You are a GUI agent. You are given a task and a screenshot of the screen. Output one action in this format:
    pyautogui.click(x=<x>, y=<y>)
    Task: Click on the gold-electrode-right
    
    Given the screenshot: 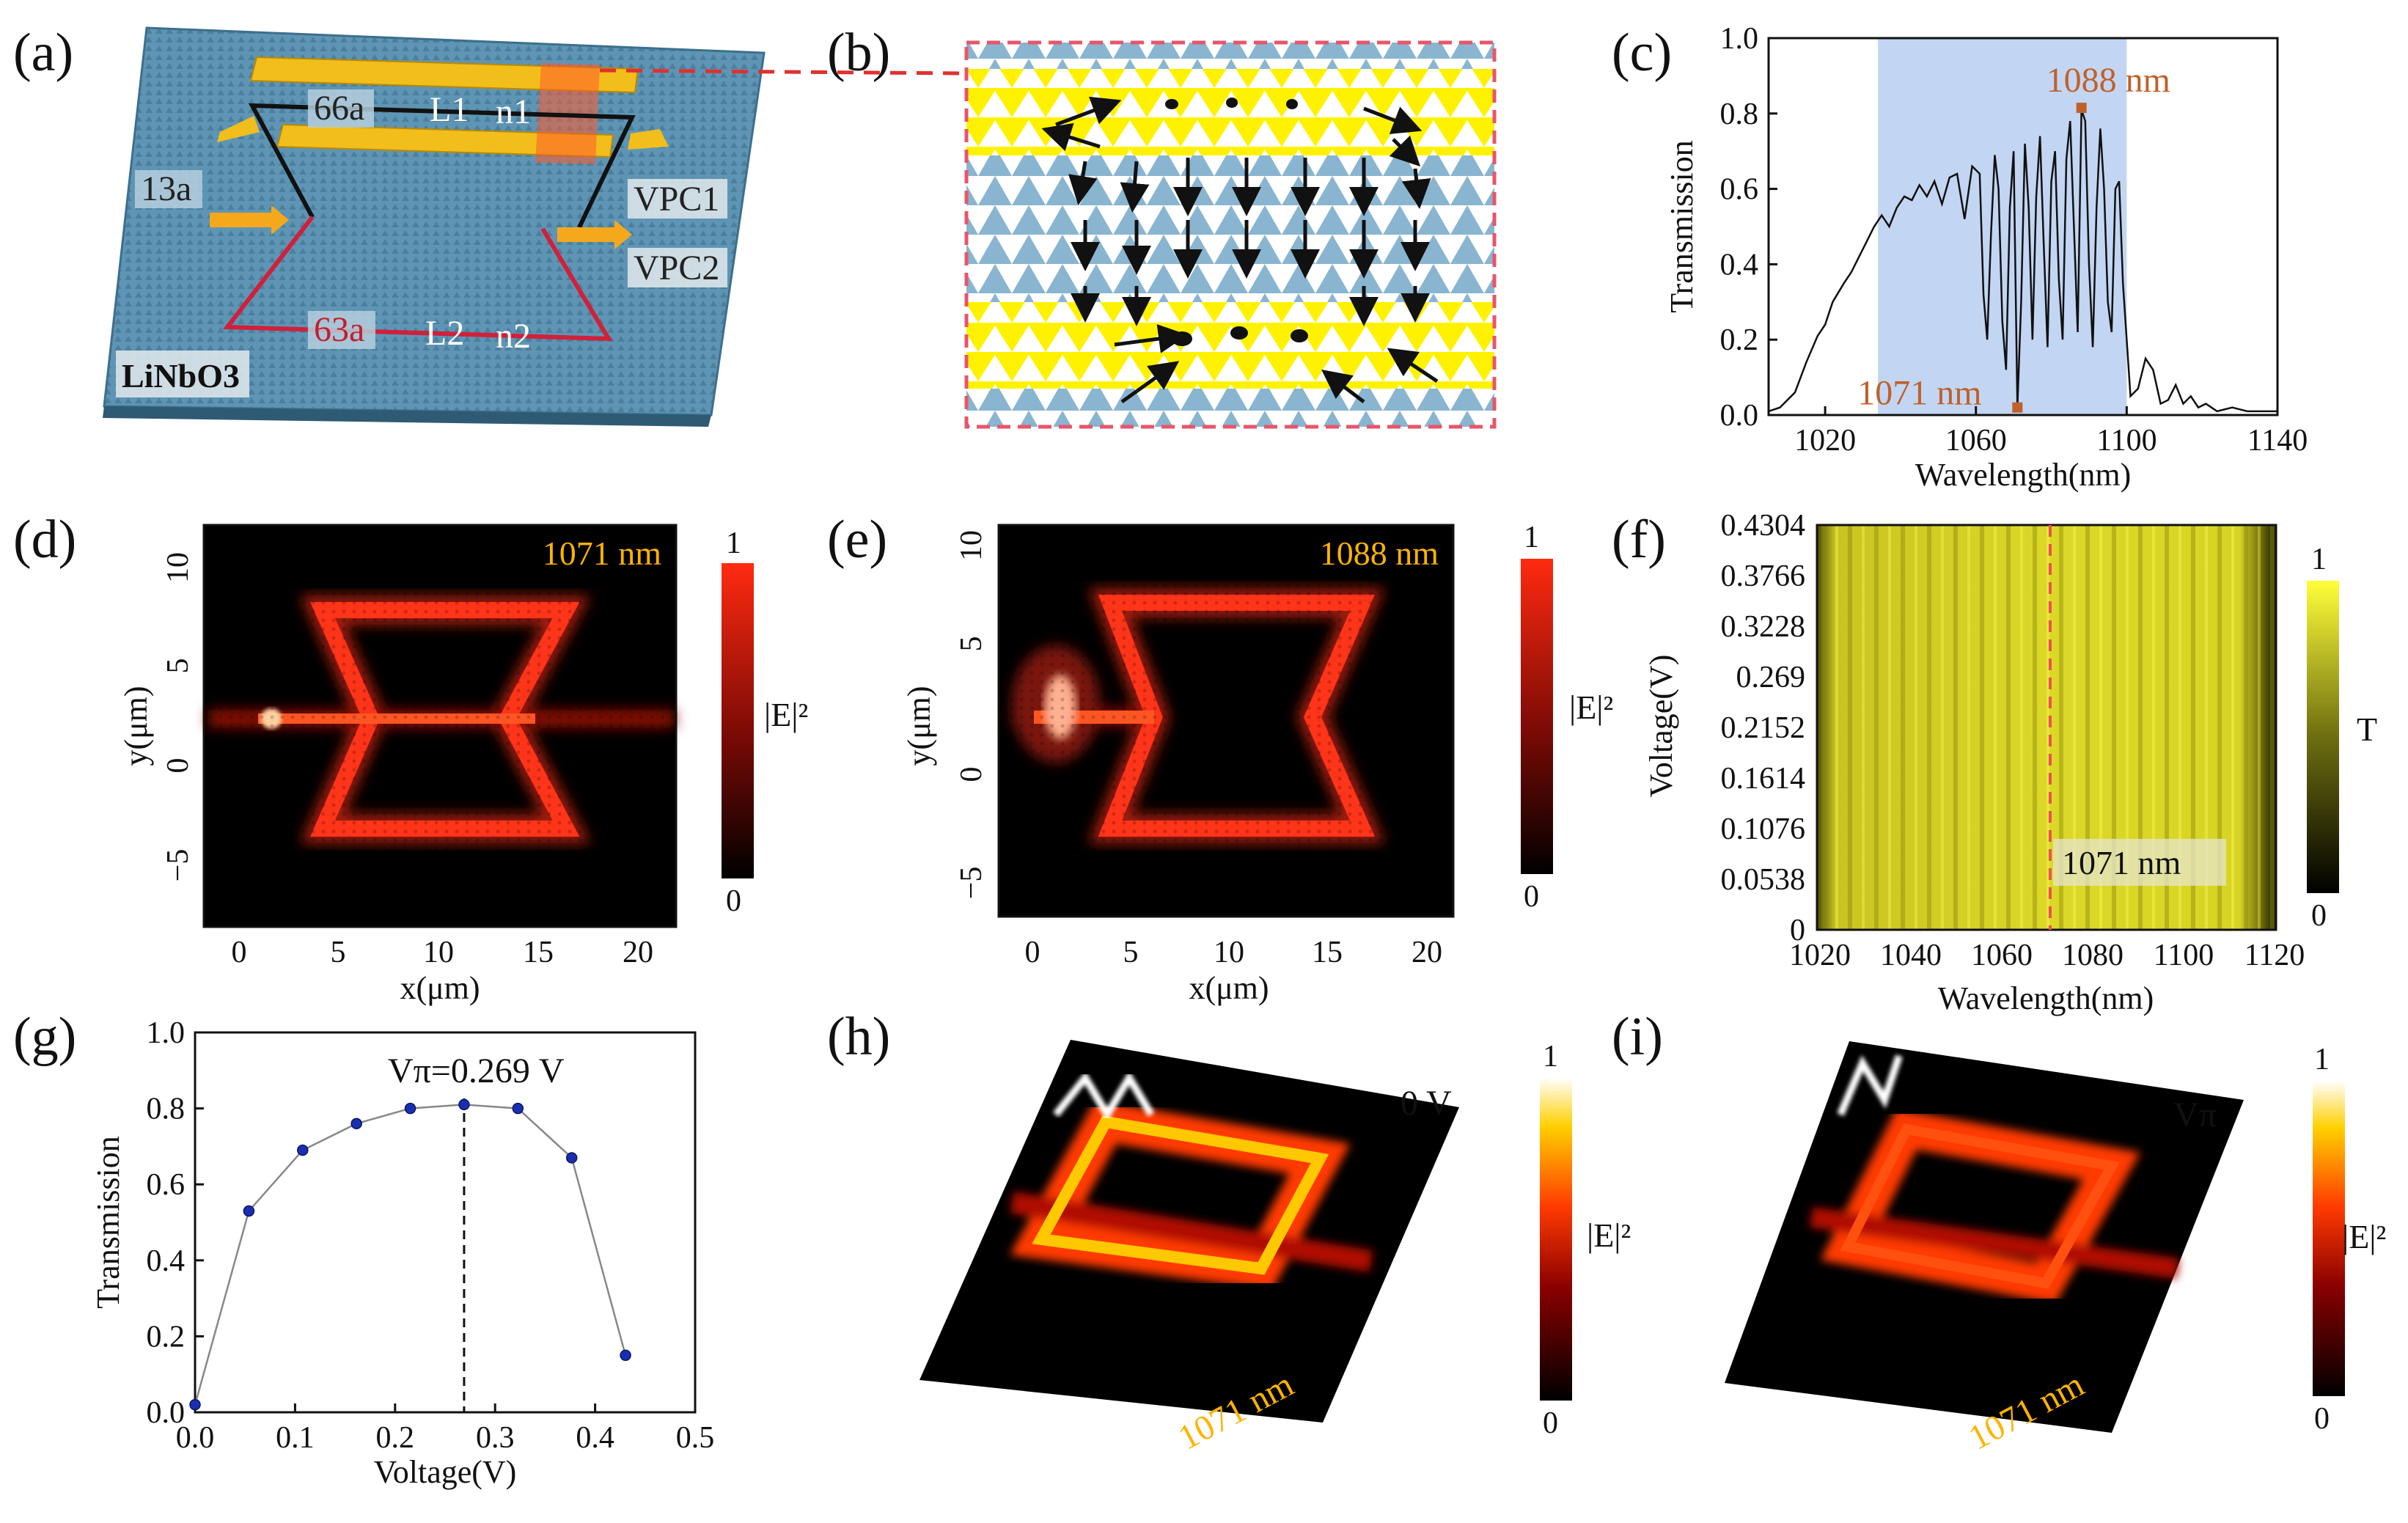 What is the action you would take?
    pyautogui.click(x=649, y=139)
    